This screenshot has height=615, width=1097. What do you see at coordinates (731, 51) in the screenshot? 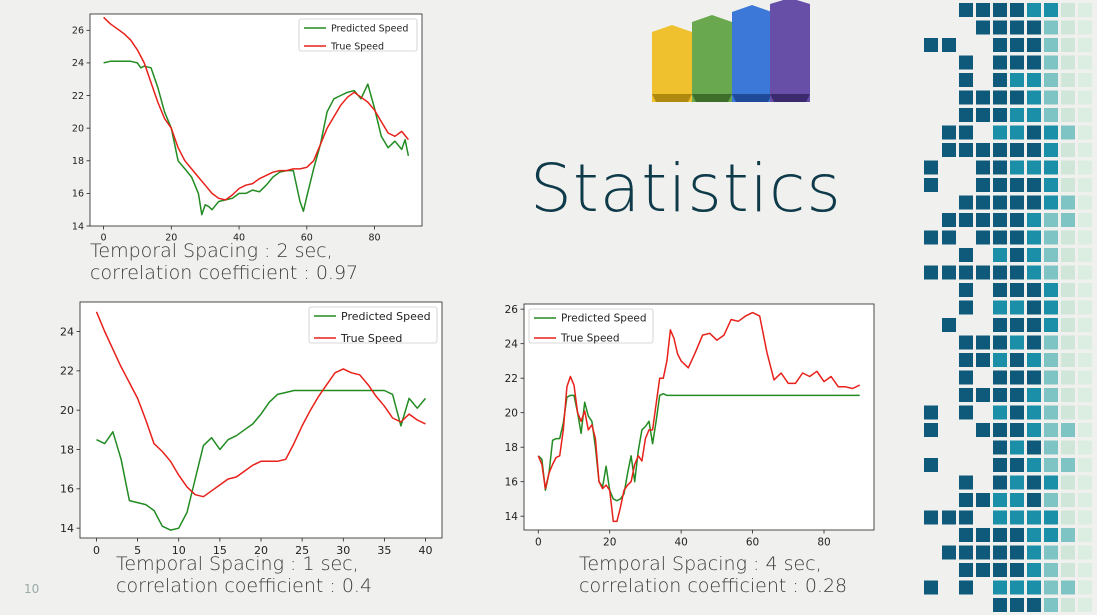
I see `bar-chart-logo-icon` at bounding box center [731, 51].